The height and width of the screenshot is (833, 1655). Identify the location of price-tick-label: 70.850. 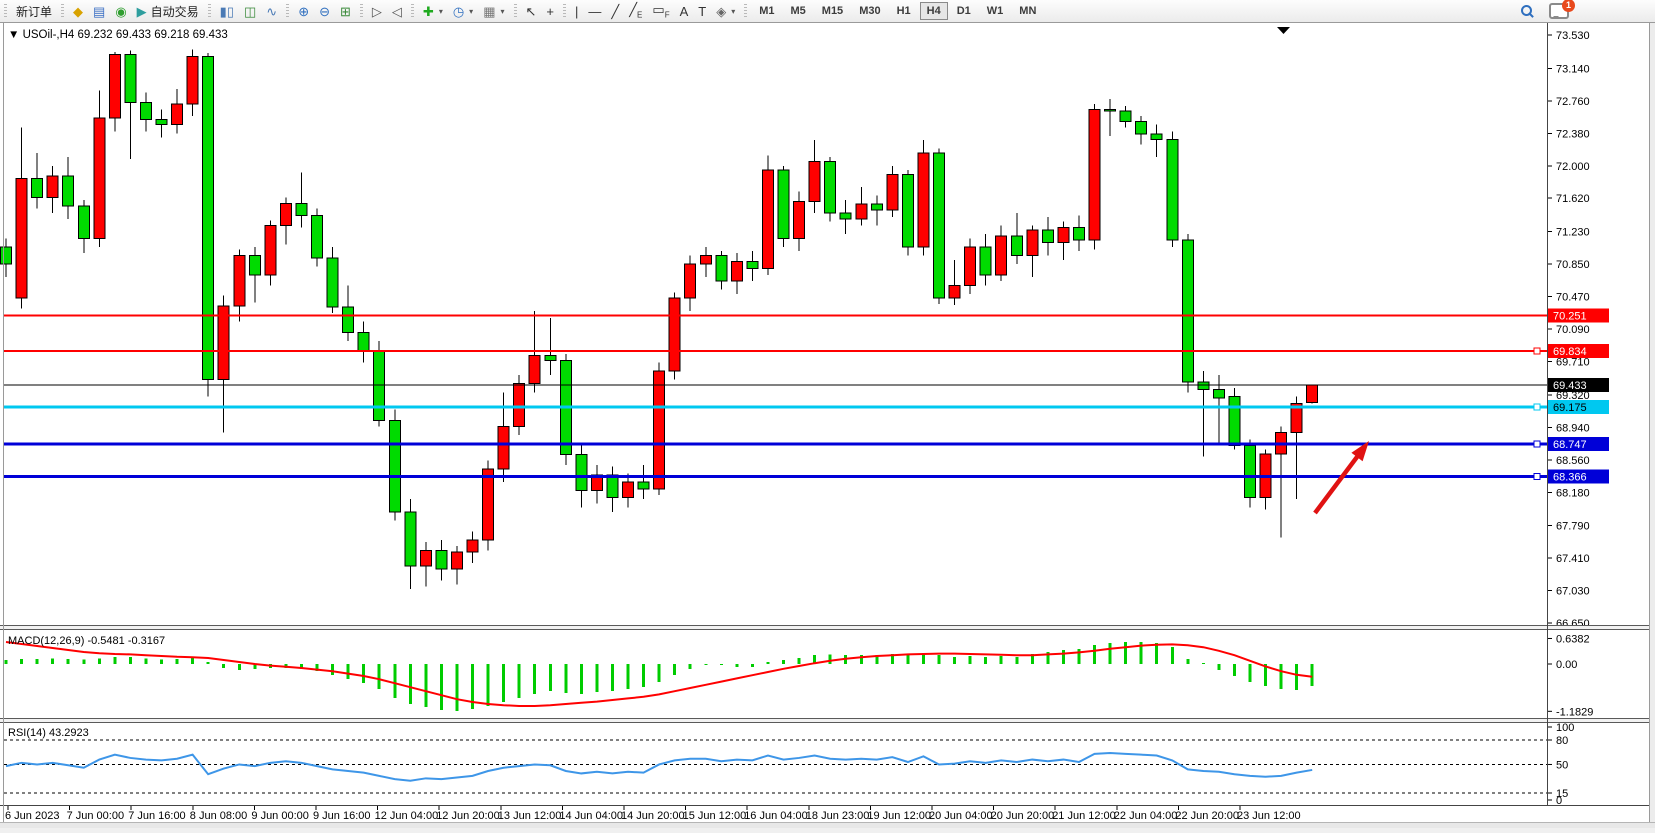
(1573, 265).